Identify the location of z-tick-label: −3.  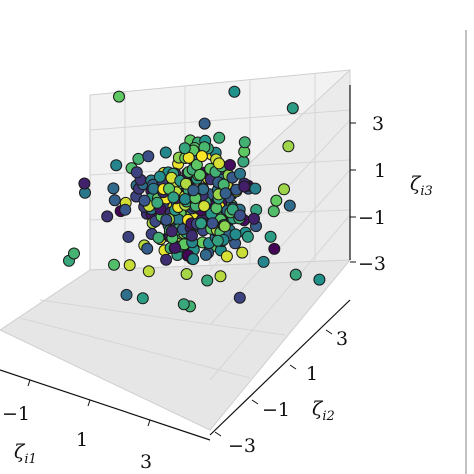
(372, 264).